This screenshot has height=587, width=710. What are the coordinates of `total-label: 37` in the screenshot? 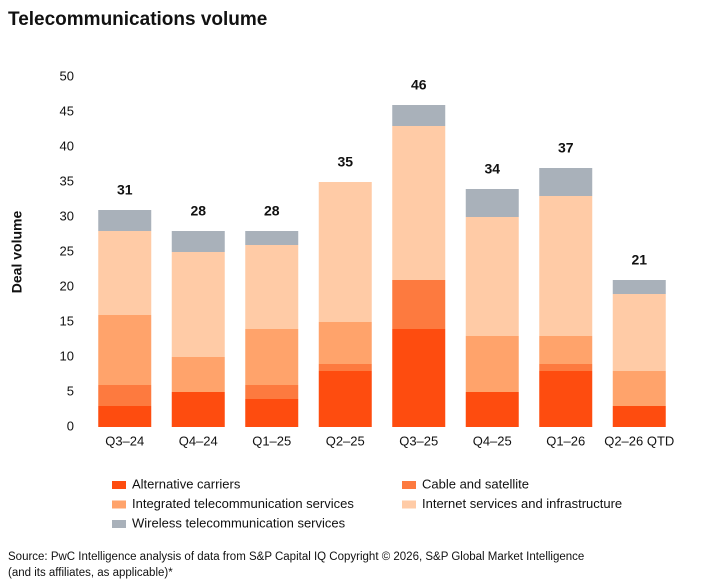 It's located at (566, 148).